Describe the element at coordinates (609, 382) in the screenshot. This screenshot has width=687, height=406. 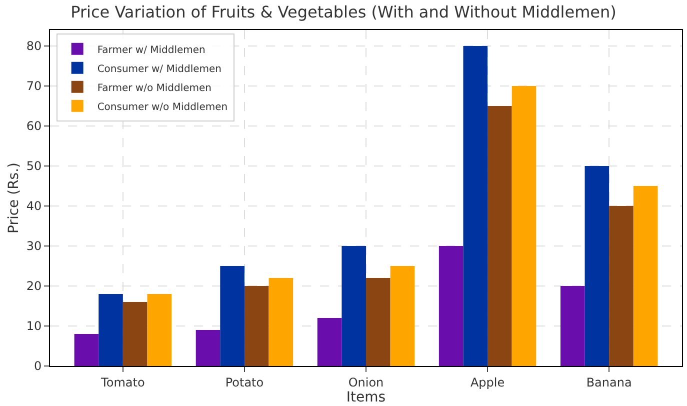
I see `x-tick-label: Banana` at that location.